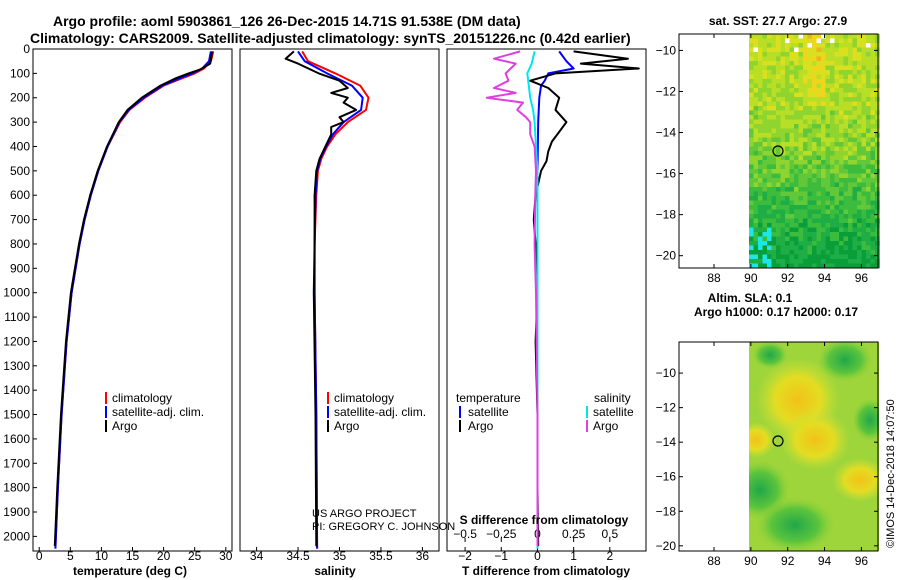  What do you see at coordinates (158, 412) in the screenshot?
I see `legend-label-satellite: satellite-adj. clim.` at bounding box center [158, 412].